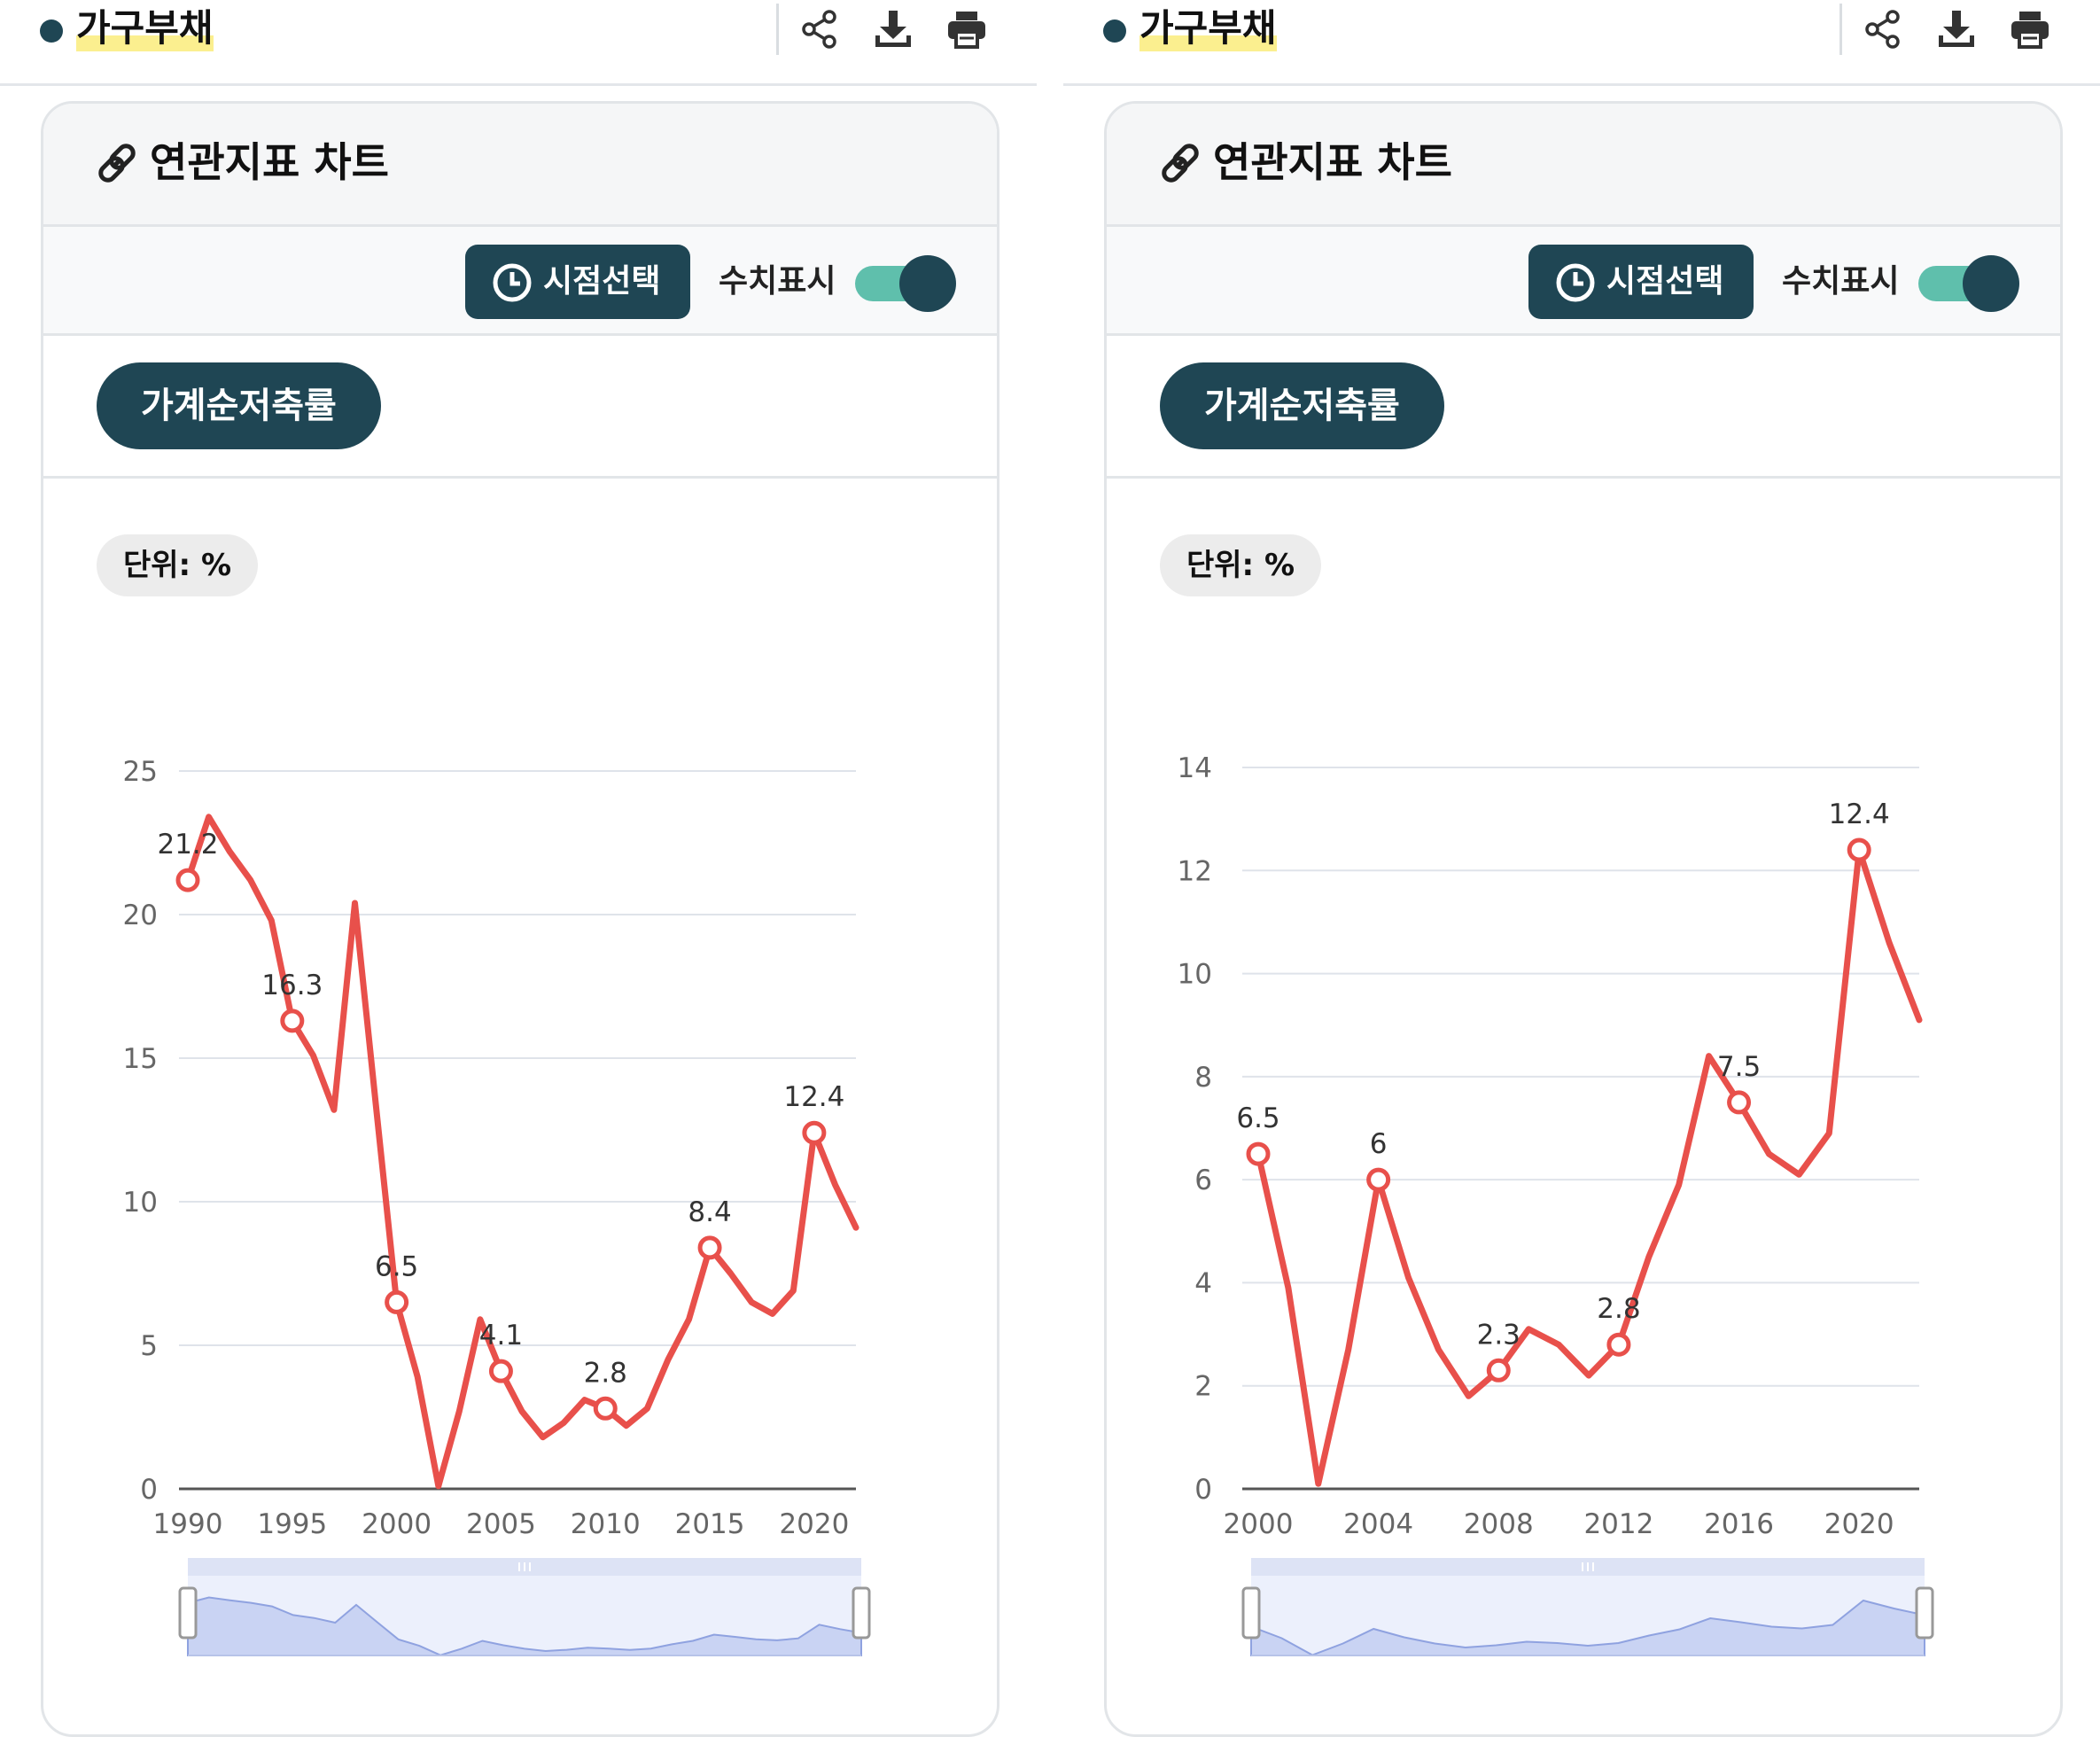 This screenshot has height=1737, width=2100. Describe the element at coordinates (1203, 1180) in the screenshot. I see `y-tick-label: 6` at that location.